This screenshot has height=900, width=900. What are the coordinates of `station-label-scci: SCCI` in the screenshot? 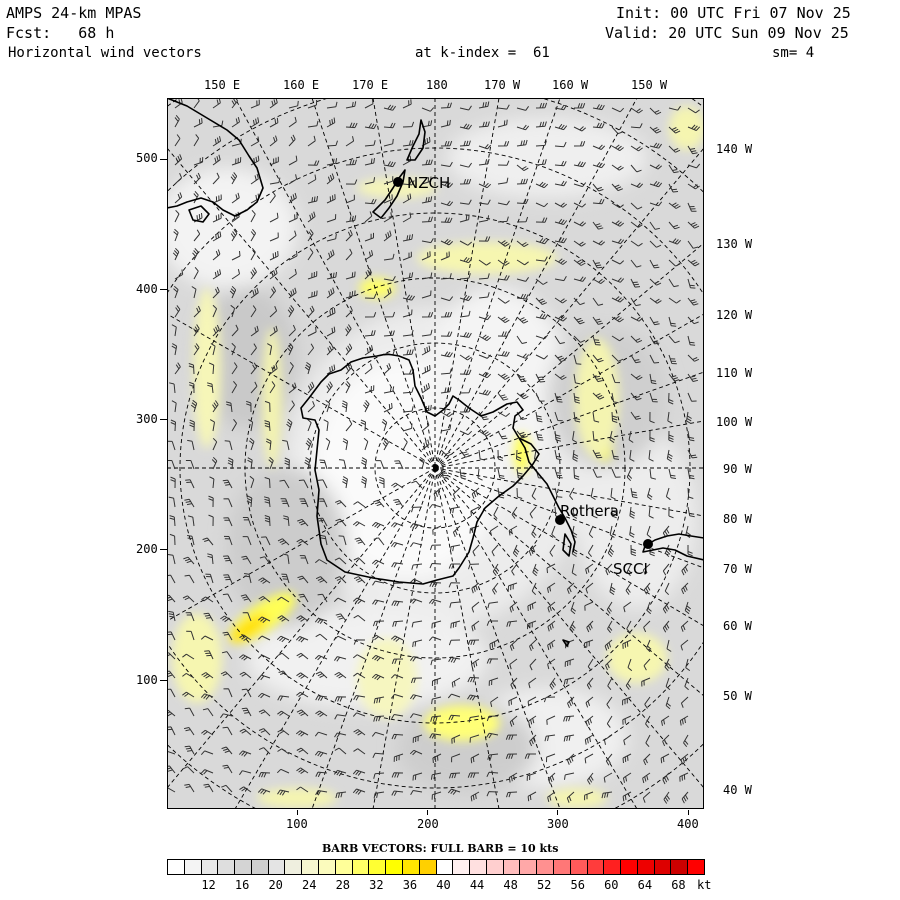 It's located at (630, 569).